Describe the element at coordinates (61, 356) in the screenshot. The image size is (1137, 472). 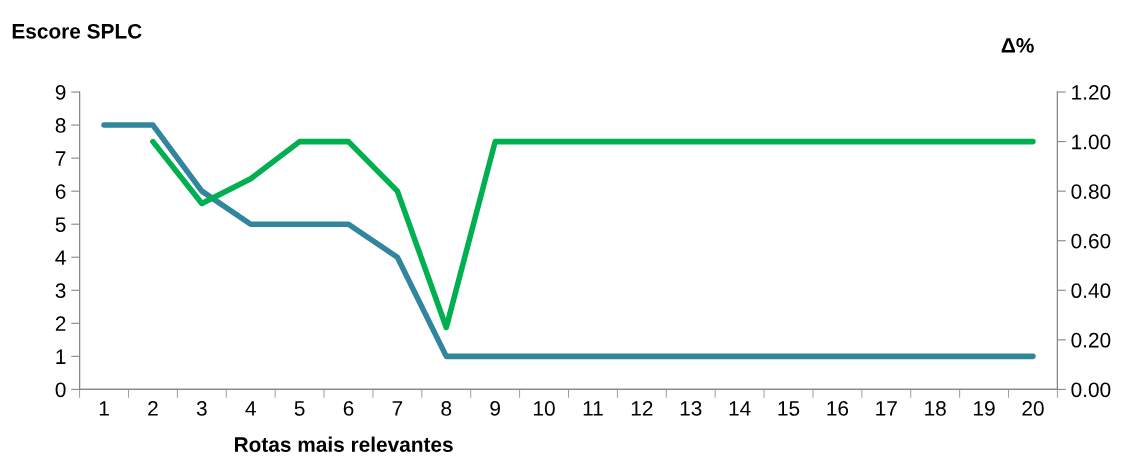
I see `y-tick-label: 1` at that location.